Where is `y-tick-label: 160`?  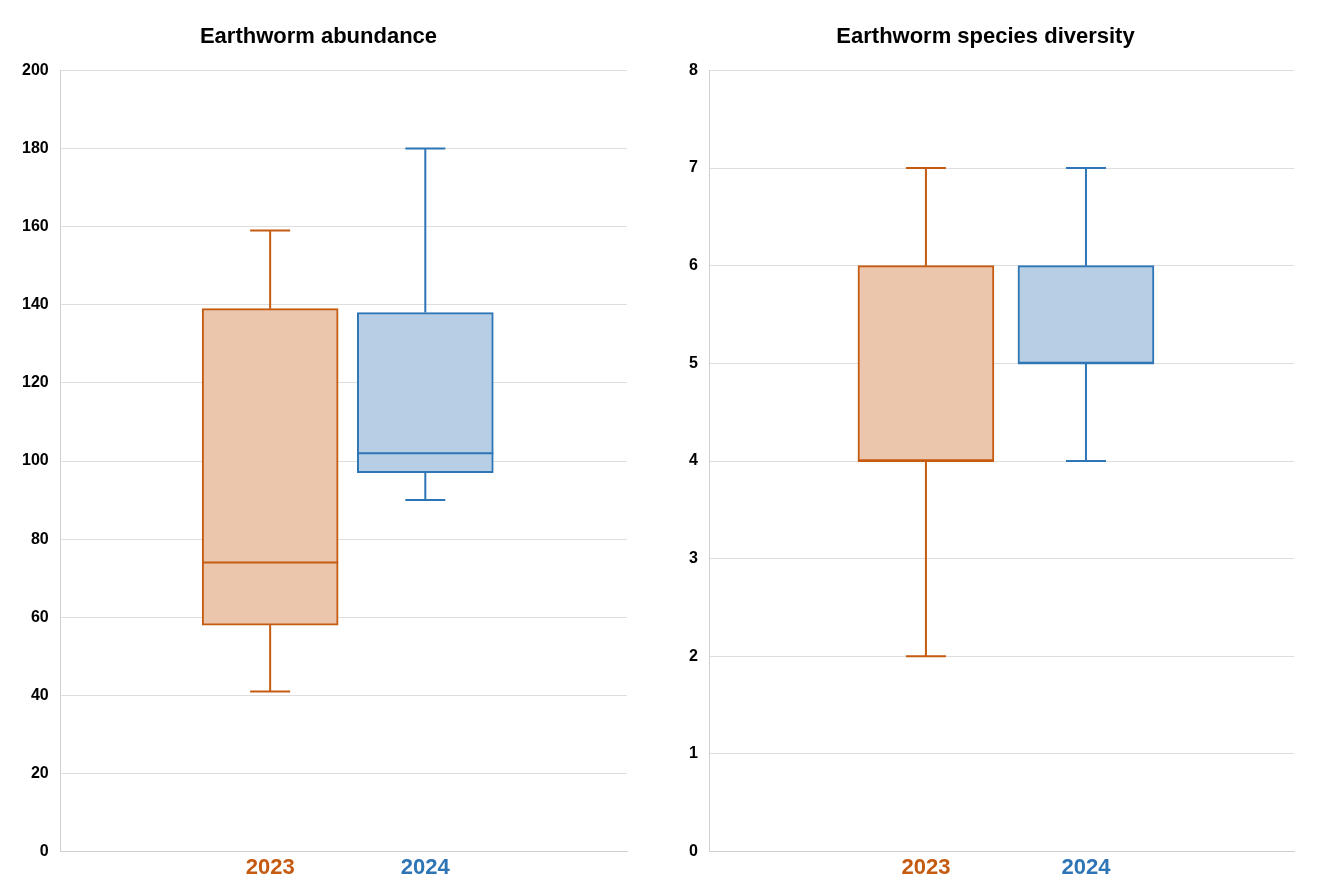
y-tick-label: 160 is located at coordinates (35, 226).